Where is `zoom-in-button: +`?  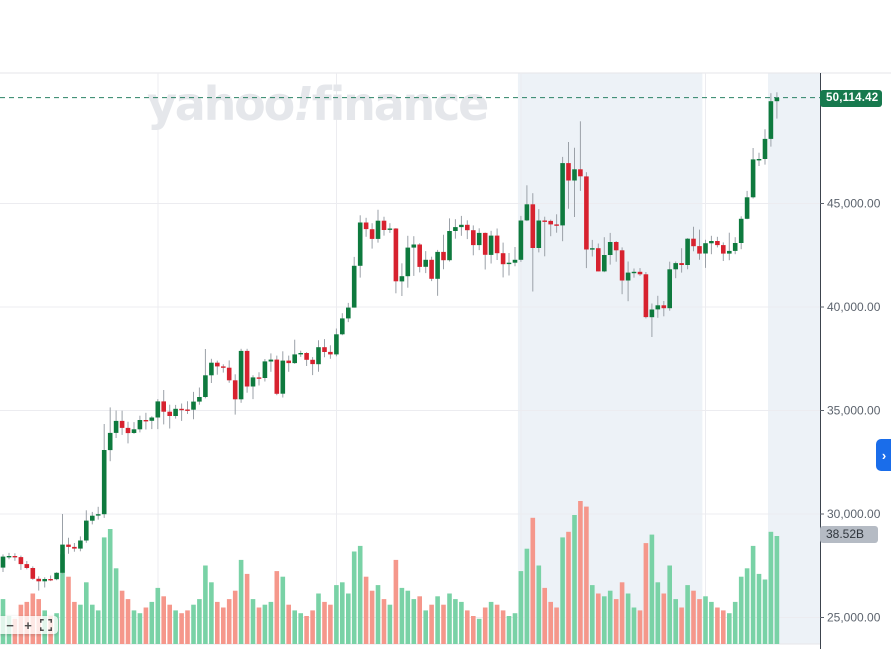 zoom-in-button: + is located at coordinates (28, 625).